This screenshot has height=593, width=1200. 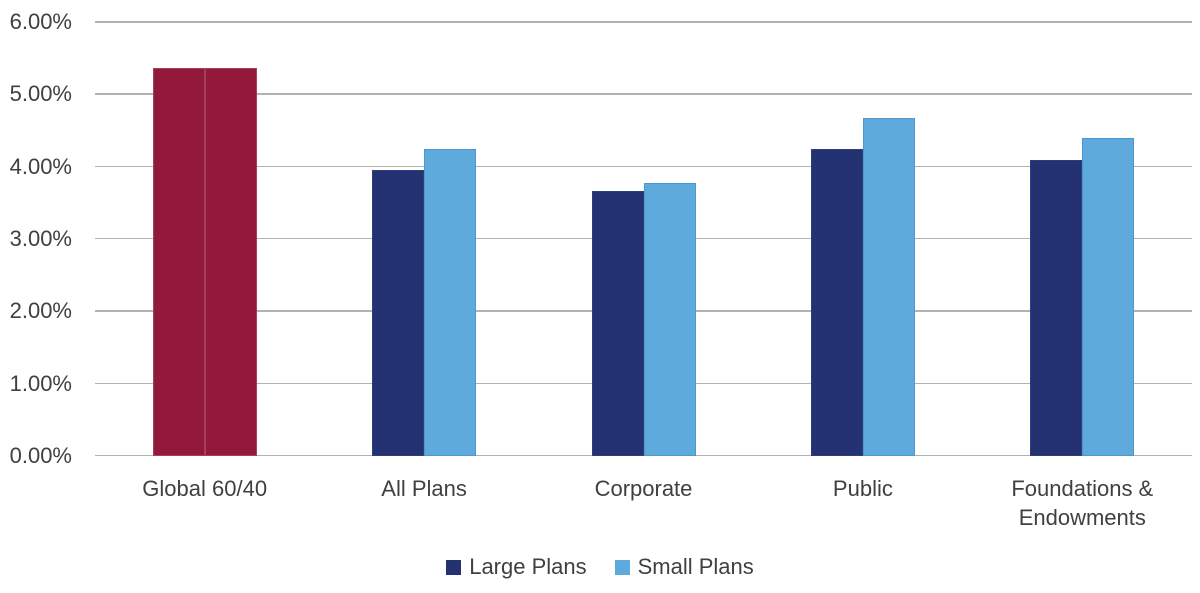 What do you see at coordinates (40, 21) in the screenshot?
I see `y-tick-6: 6.00%` at bounding box center [40, 21].